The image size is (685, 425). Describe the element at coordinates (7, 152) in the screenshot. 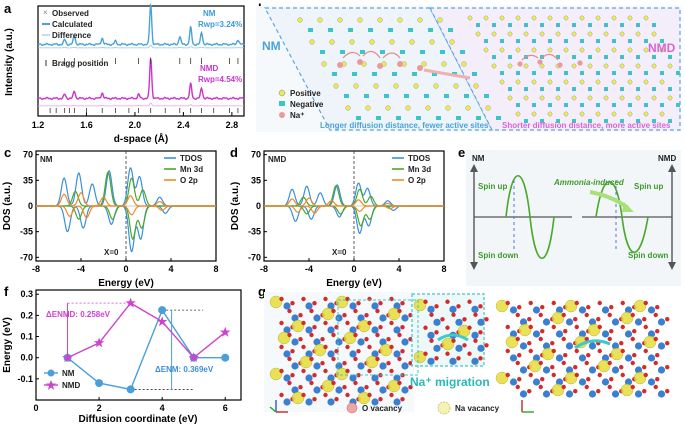

I see `panel-letter-c: c` at that location.